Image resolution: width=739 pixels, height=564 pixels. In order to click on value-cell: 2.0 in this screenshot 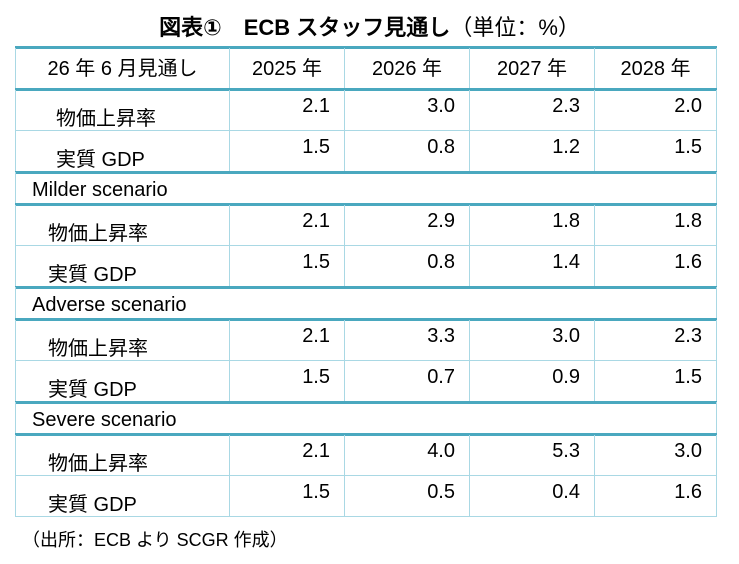, I will do `click(656, 110)`.